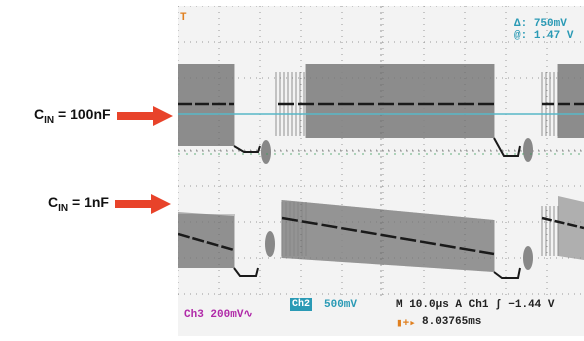 Image resolution: width=584 pixels, height=341 pixels. Describe the element at coordinates (183, 18) in the screenshot. I see `trigger-marker-icon: T` at that location.